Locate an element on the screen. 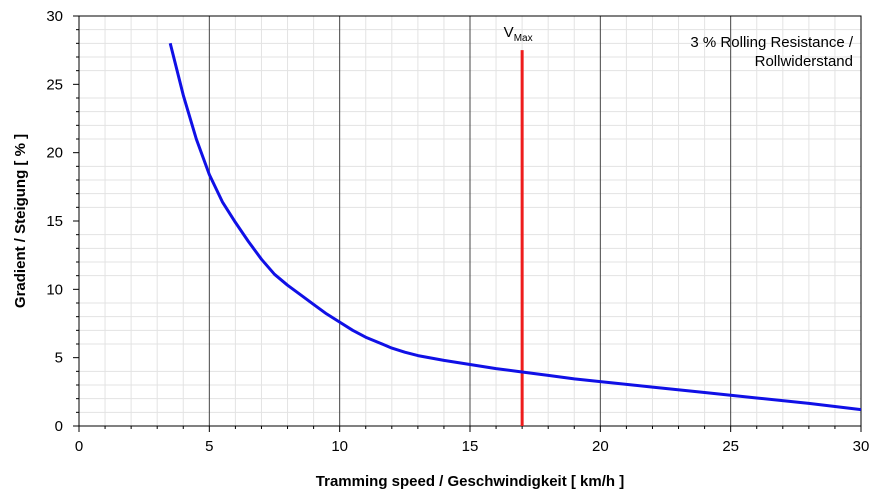 The height and width of the screenshot is (497, 874). x-tick-label: 25 is located at coordinates (730, 446).